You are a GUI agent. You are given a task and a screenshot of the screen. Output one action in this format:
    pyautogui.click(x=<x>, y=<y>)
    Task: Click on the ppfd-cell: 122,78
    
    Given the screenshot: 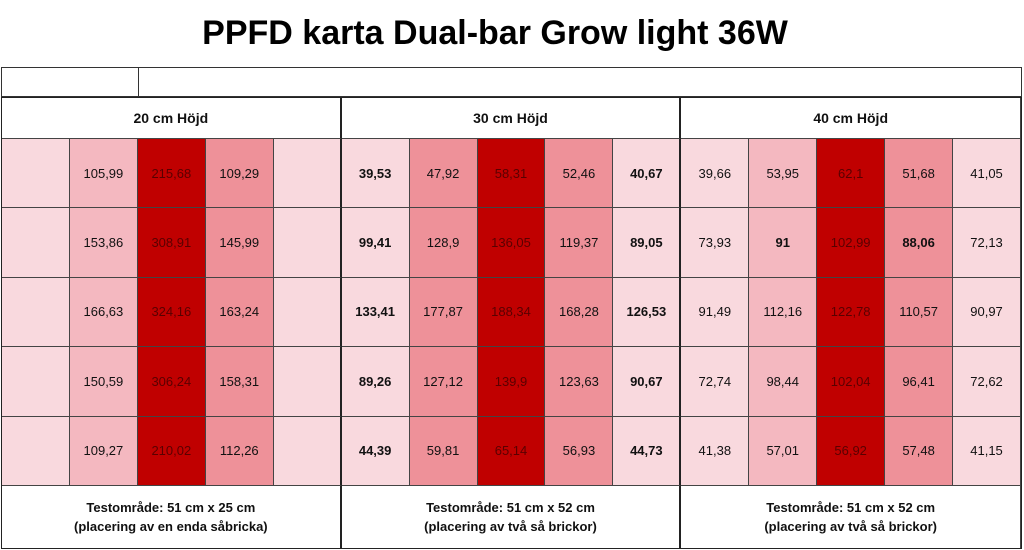 What is the action you would take?
    pyautogui.click(x=851, y=312)
    